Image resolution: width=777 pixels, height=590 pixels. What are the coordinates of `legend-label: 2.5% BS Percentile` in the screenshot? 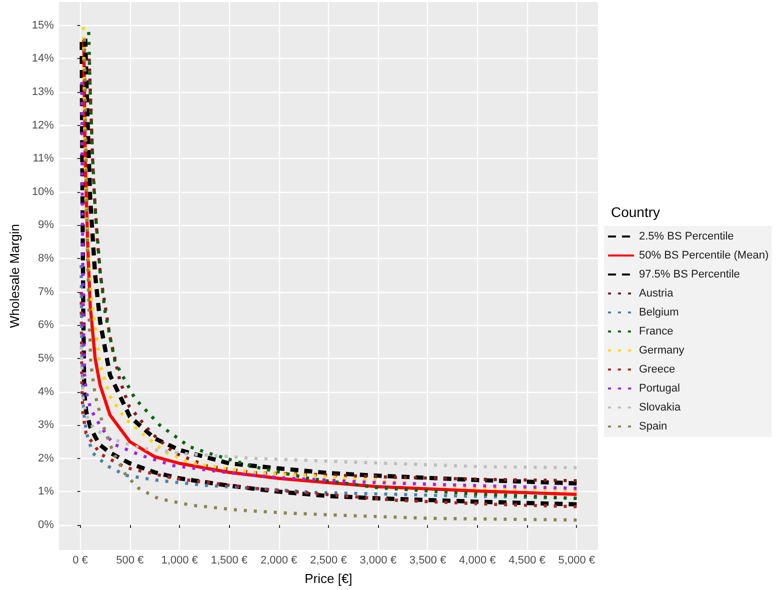 It's located at (686, 236).